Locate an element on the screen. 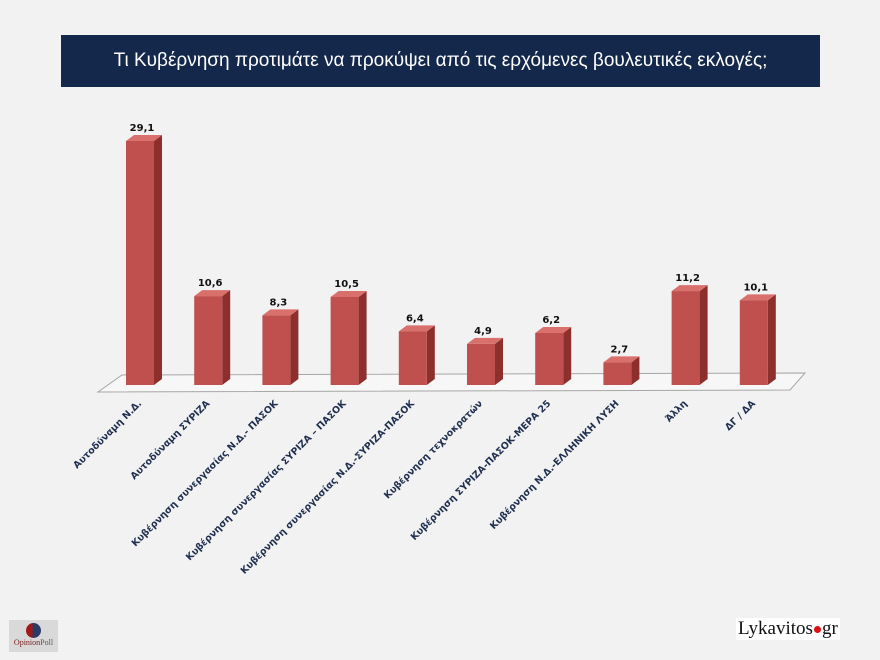 Image resolution: width=880 pixels, height=660 pixels. category-label: Κυβέρνηση συνεργασίας ΣΥΡΙΖΑ – ΠΑΣΟΚ is located at coordinates (266, 480).